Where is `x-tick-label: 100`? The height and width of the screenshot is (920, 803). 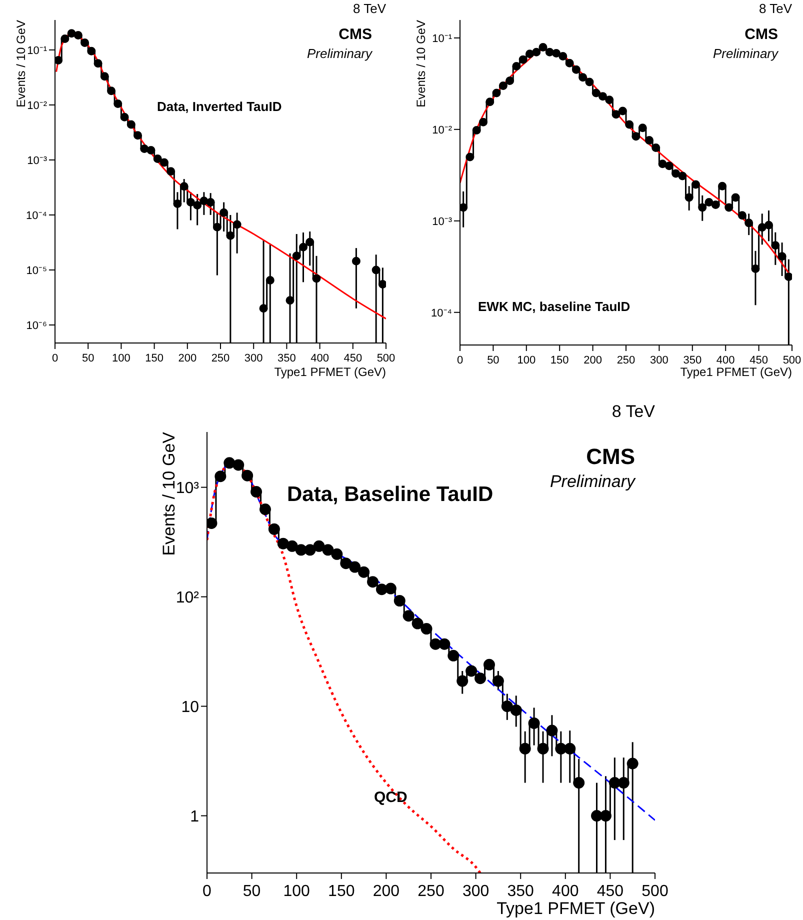
x-tick-label: 100 is located at coordinates (121, 358).